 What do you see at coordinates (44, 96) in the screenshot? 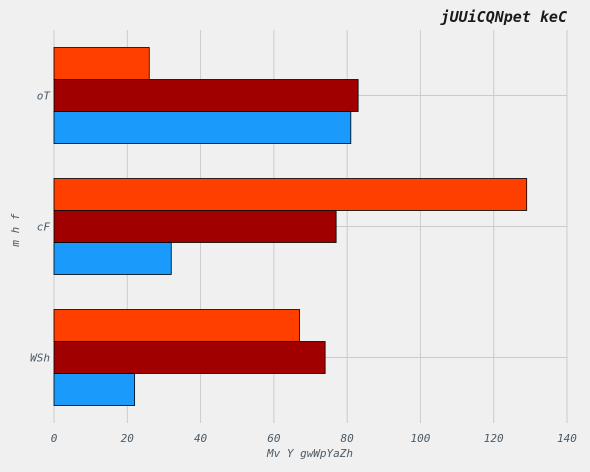
I see `y-tick-label: oT` at bounding box center [44, 96].